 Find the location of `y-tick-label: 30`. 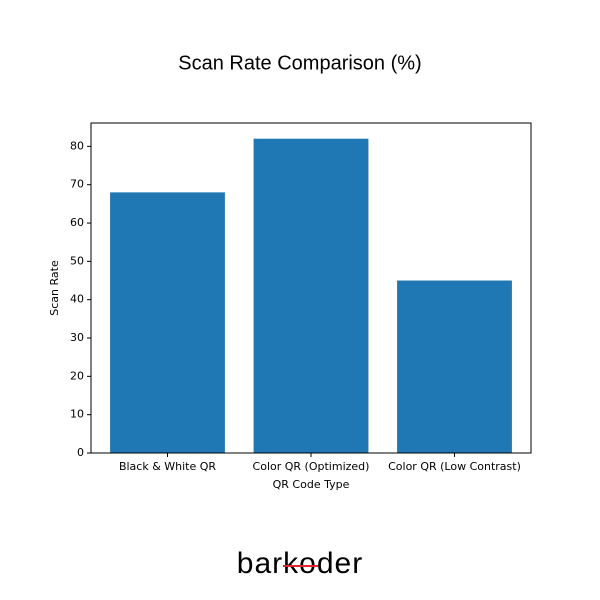

y-tick-label: 30 is located at coordinates (77, 337).